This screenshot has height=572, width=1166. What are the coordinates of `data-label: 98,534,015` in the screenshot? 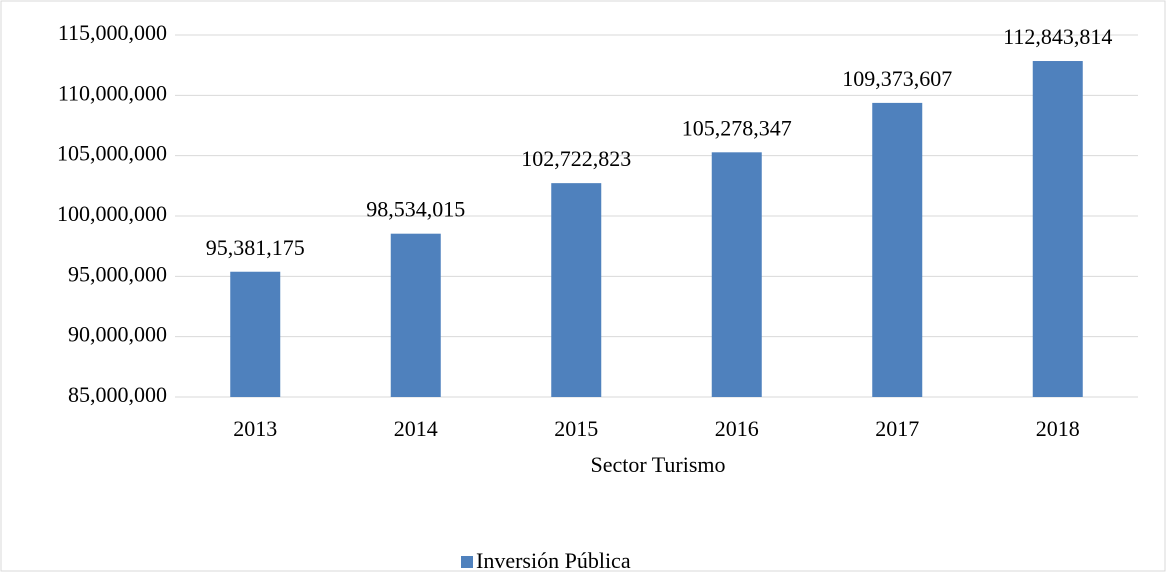 It's located at (415, 209).